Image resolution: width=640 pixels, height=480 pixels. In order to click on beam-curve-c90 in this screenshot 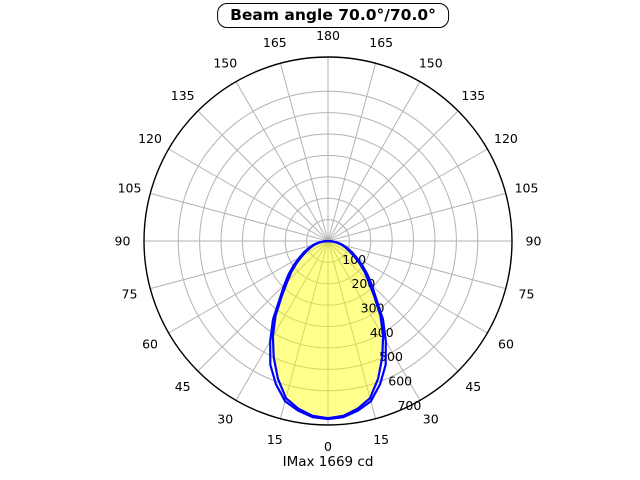, I will do `click(328, 329)`.